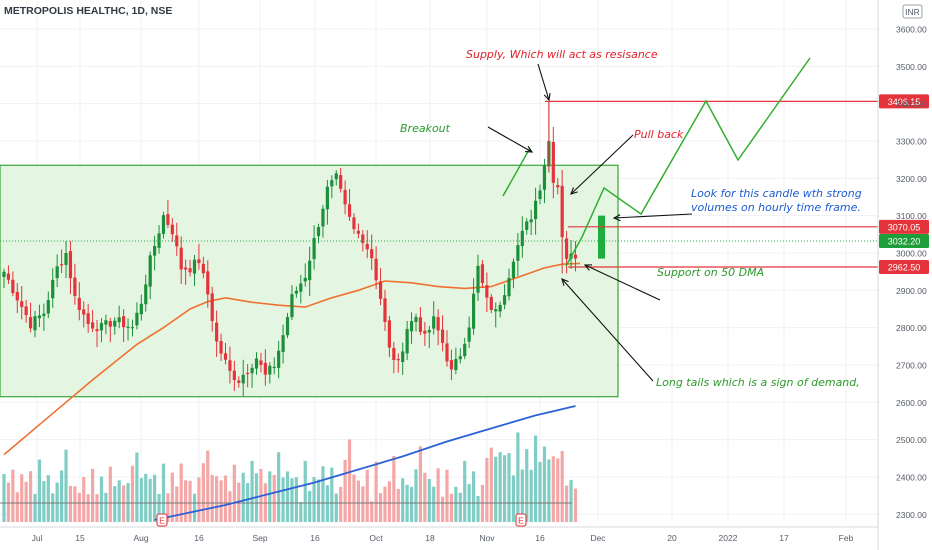 This screenshot has height=550, width=932. What do you see at coordinates (904, 226) in the screenshot?
I see `price-level-badge` at bounding box center [904, 226].